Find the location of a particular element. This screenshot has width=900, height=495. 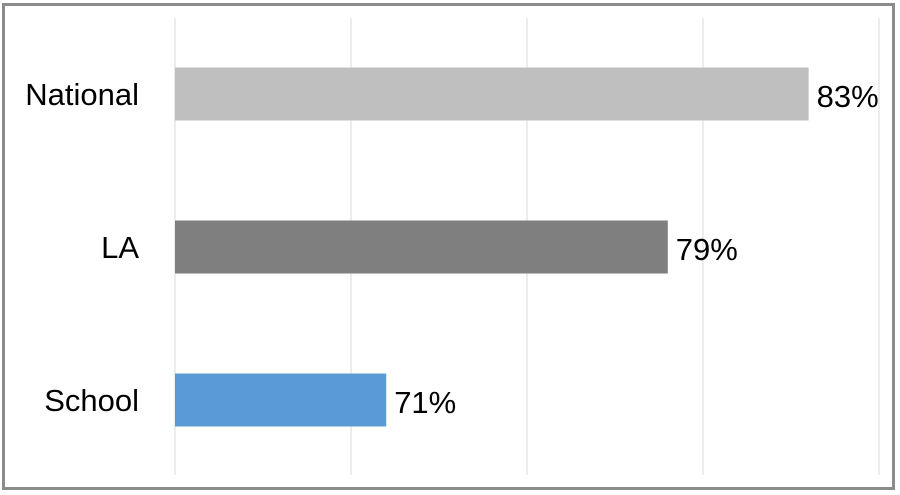

bar-school is located at coordinates (281, 400).